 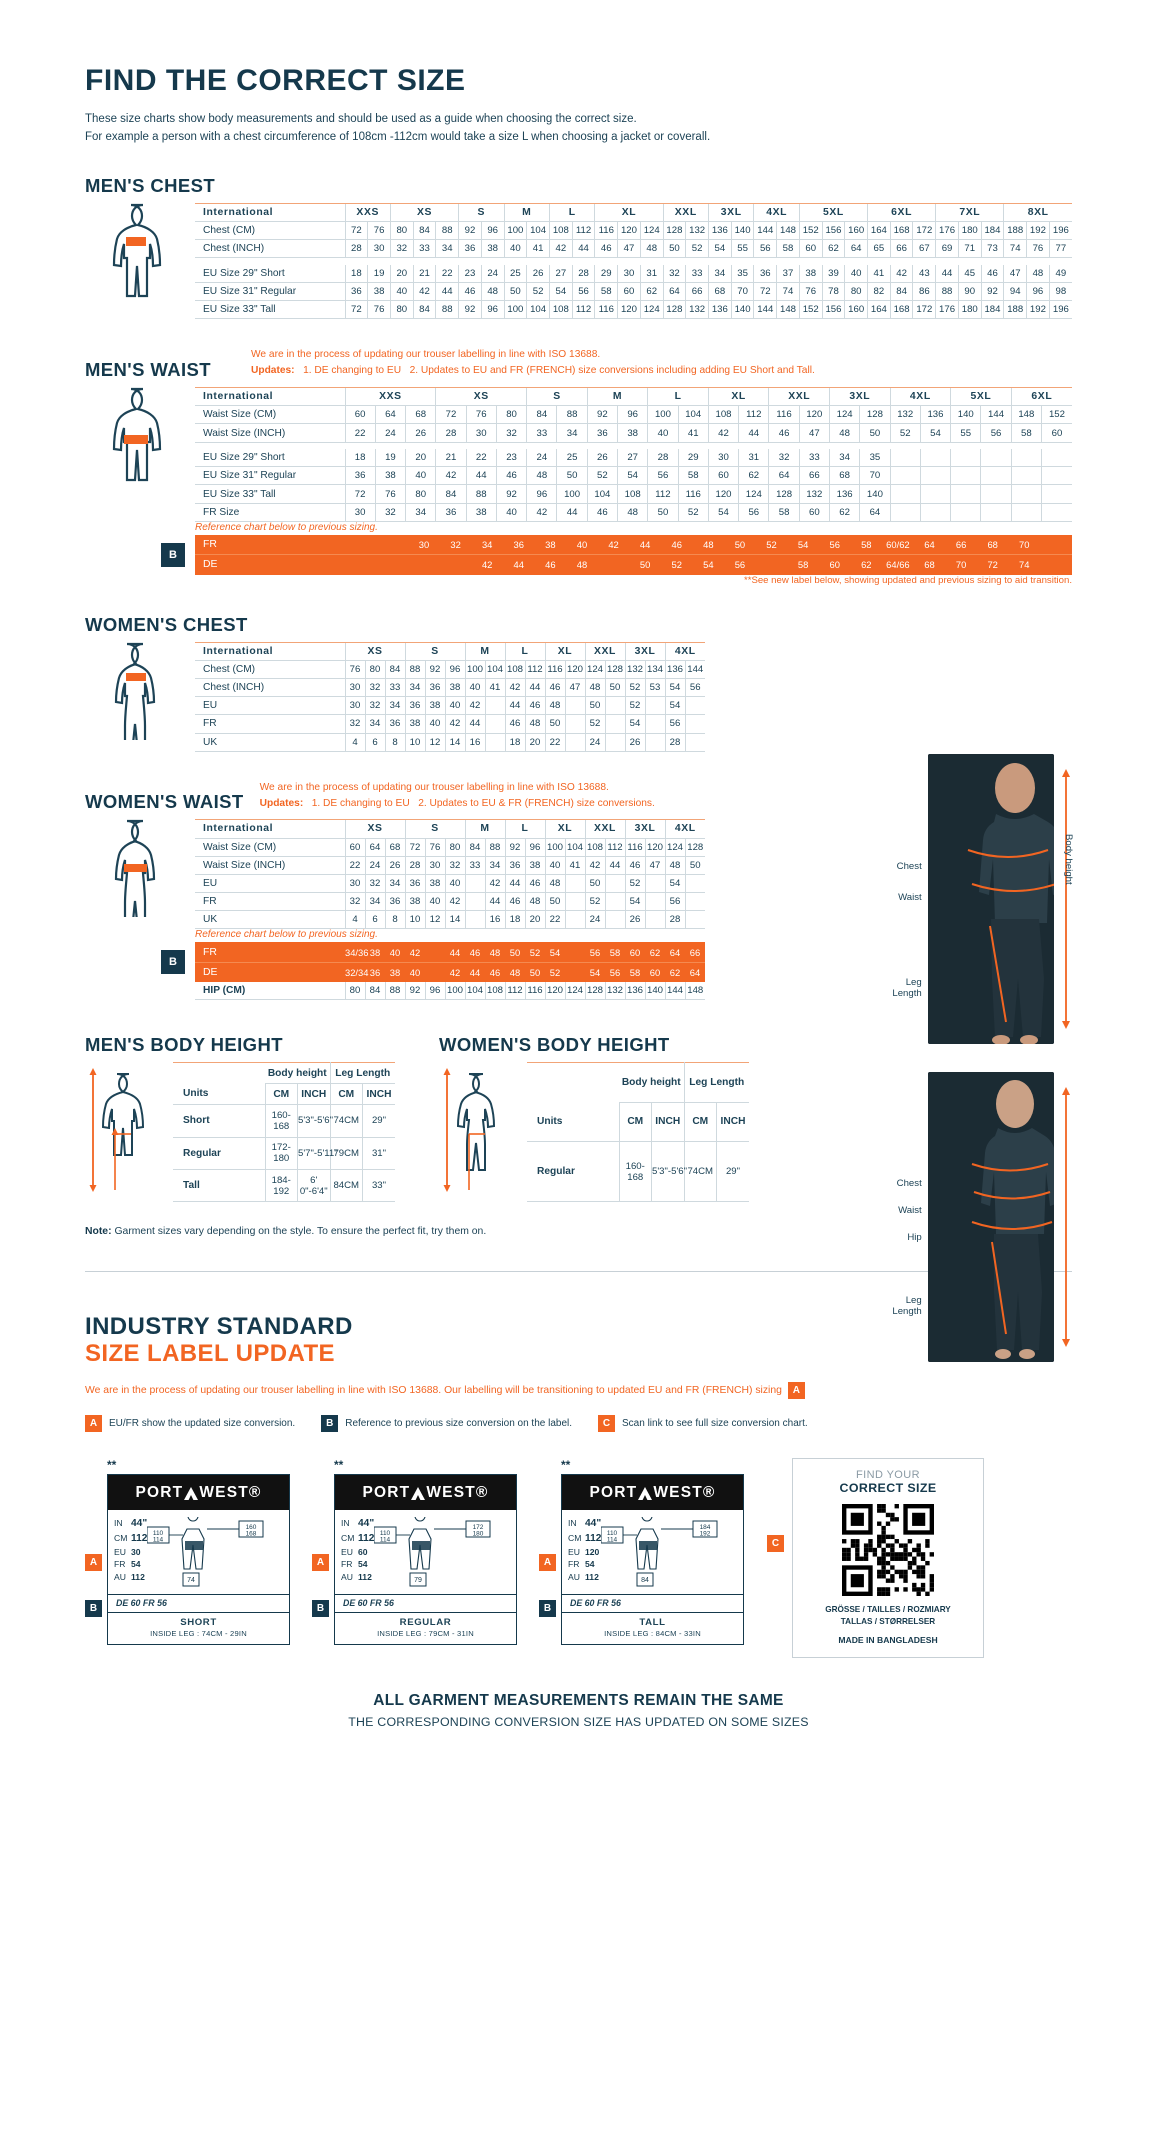 I want to click on bh-cell: 160-168, so click(x=635, y=1172).